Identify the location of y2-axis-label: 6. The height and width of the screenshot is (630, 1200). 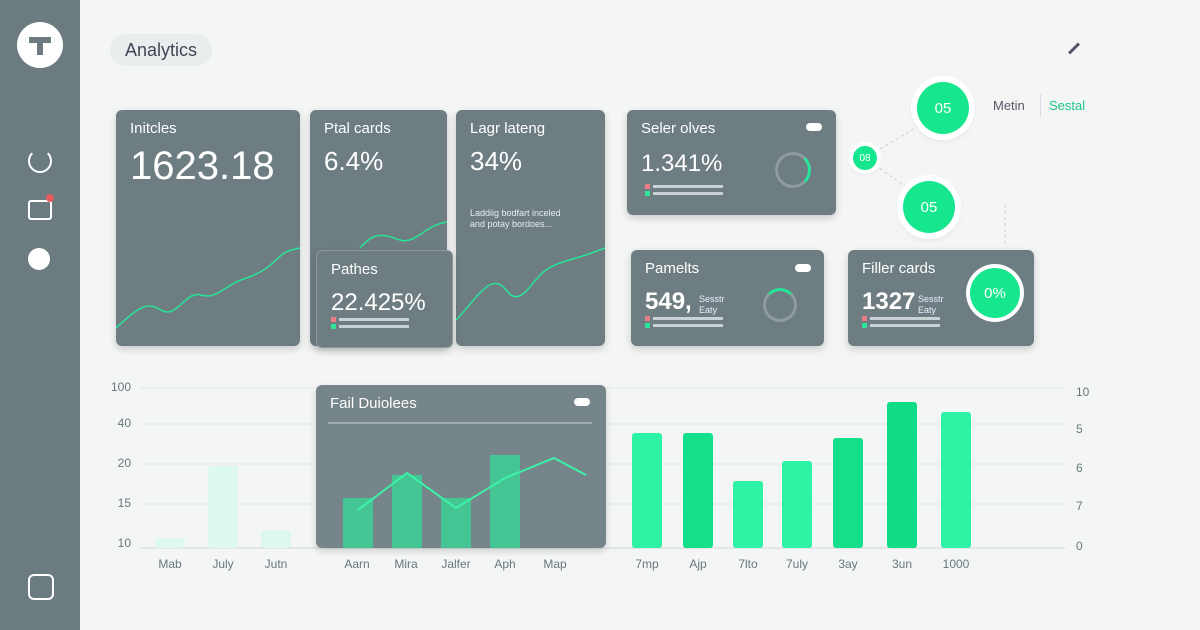
(1079, 468).